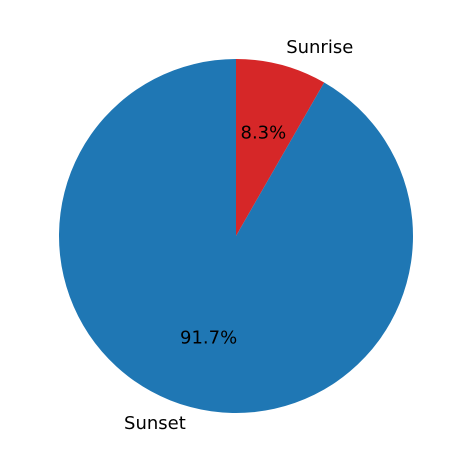 The image size is (472, 476). What do you see at coordinates (208, 338) in the screenshot?
I see `slice-percent-sunset: 91.7%` at bounding box center [208, 338].